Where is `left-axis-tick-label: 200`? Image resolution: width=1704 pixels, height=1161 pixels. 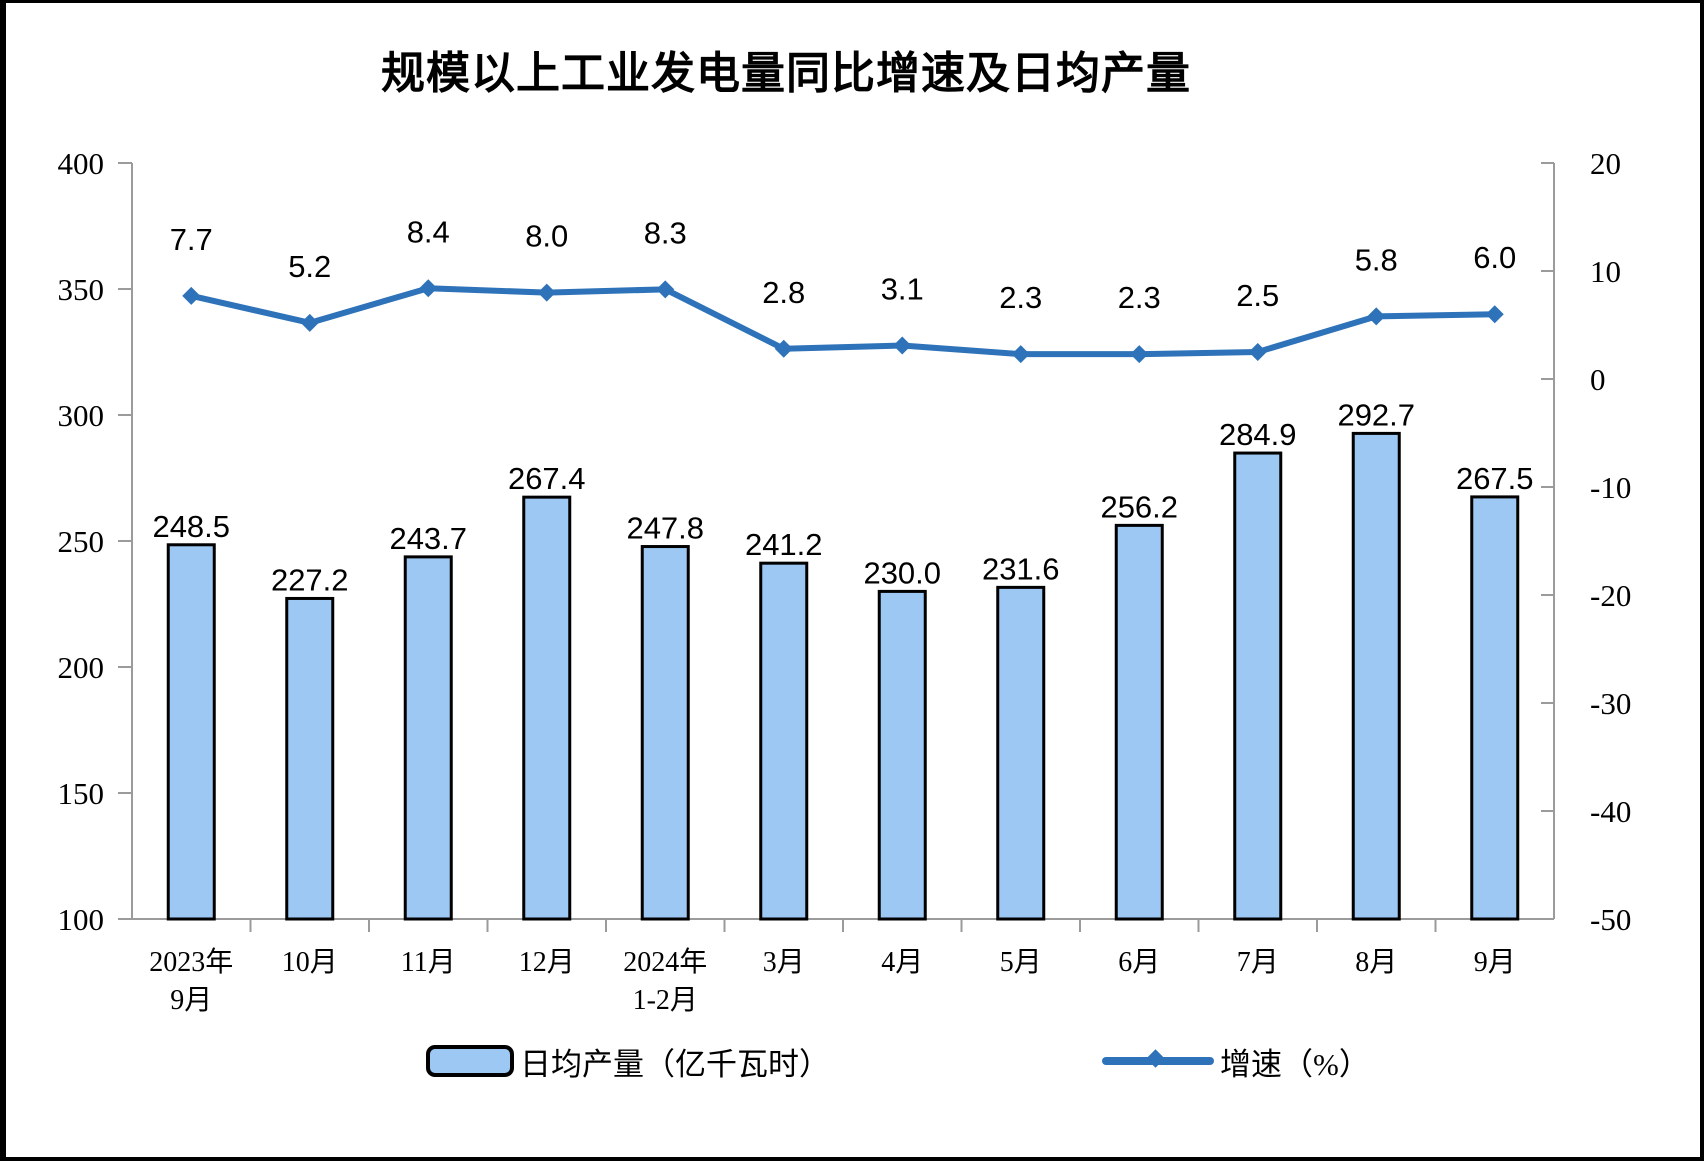 left-axis-tick-label: 200 is located at coordinates (81, 667).